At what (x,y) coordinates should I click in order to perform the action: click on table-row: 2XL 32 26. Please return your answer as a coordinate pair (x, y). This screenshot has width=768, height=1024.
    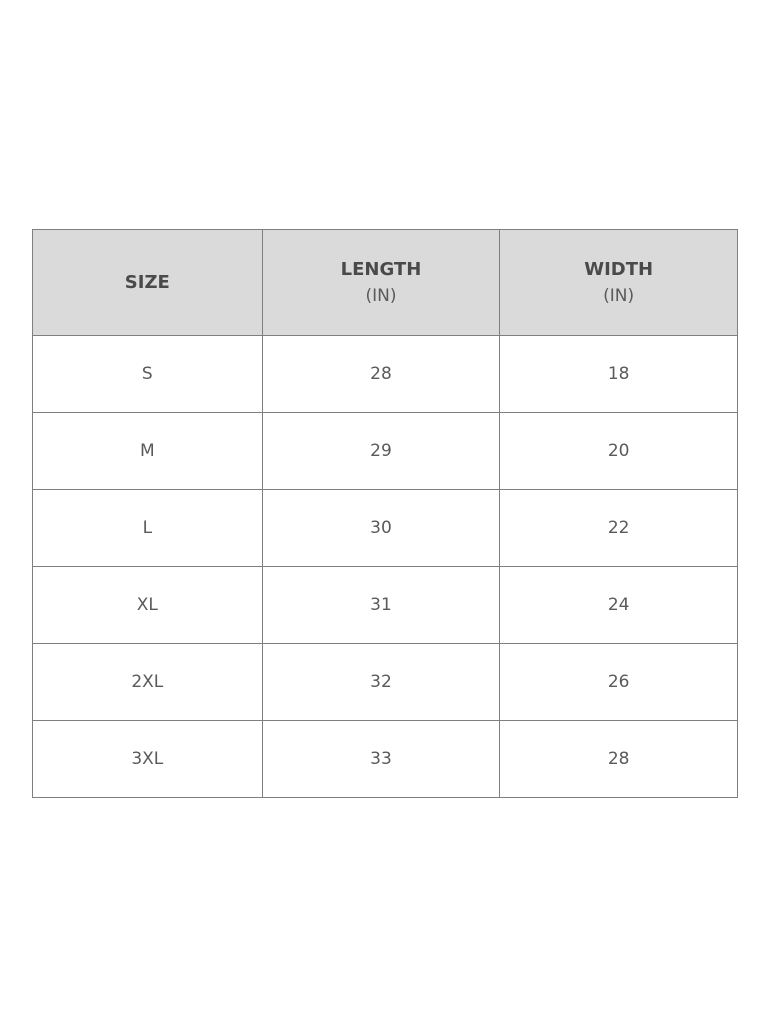
    Looking at the image, I should click on (385, 682).